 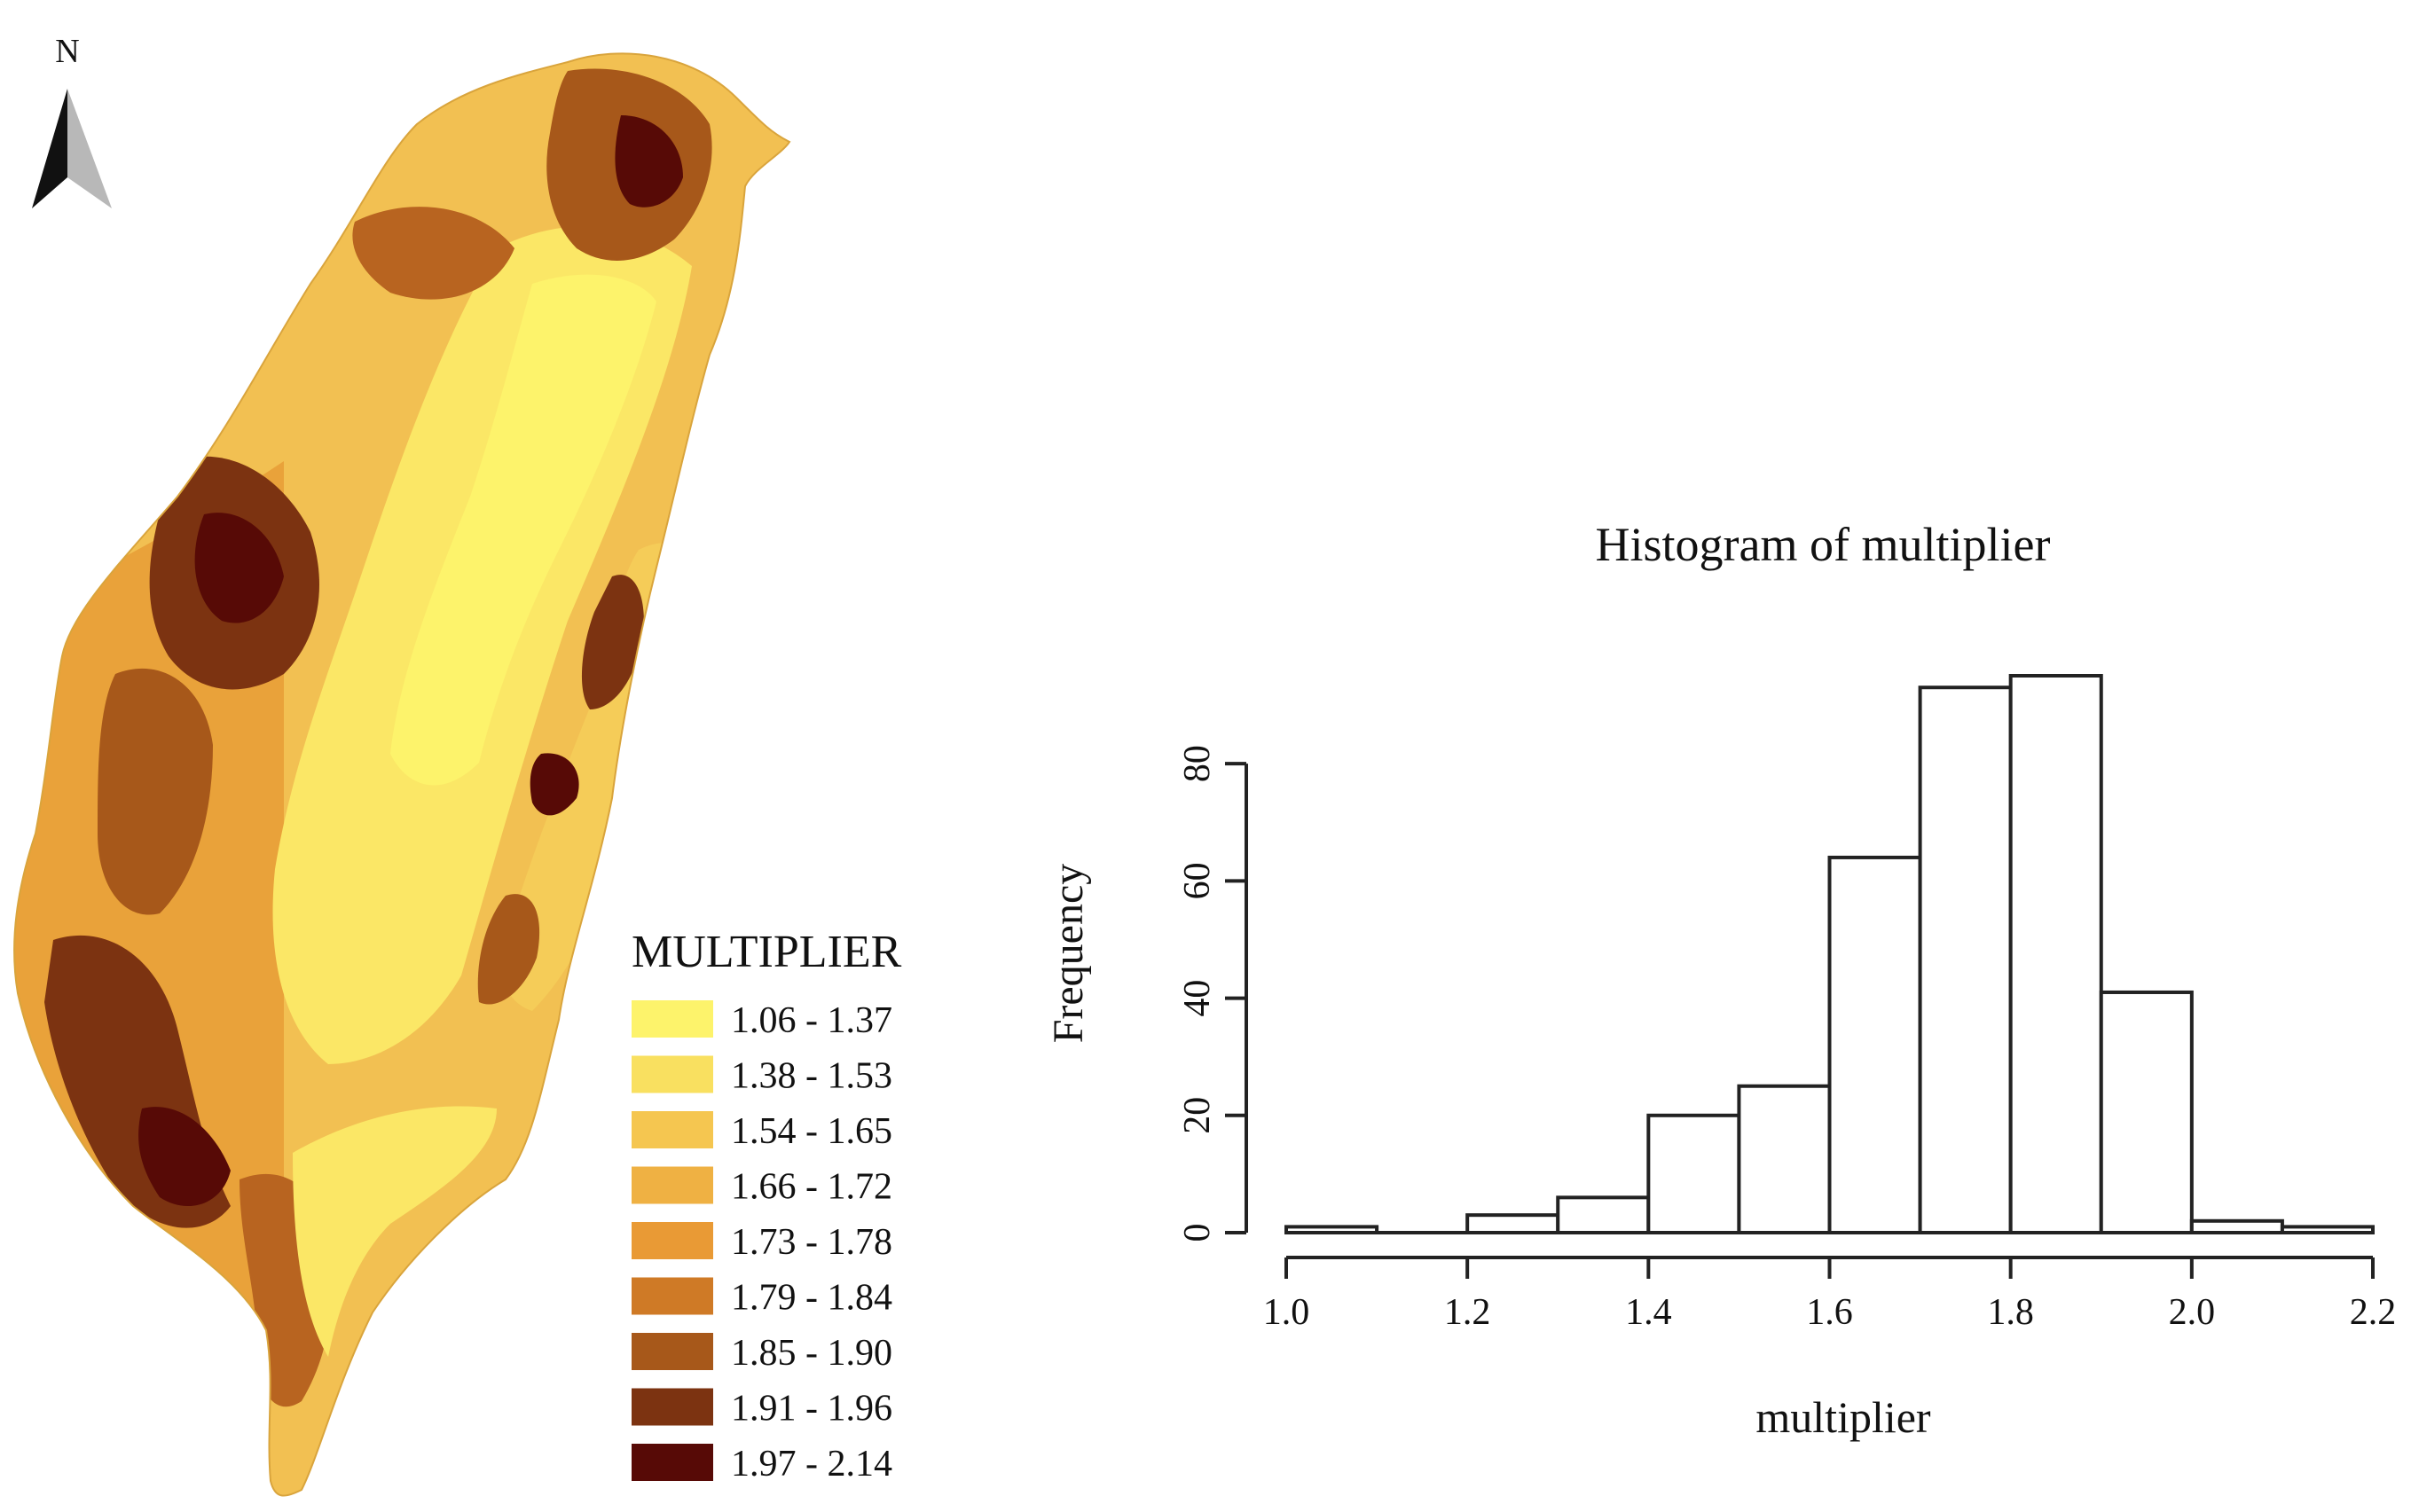 I want to click on y-tick-label: 0, so click(x=1197, y=1233).